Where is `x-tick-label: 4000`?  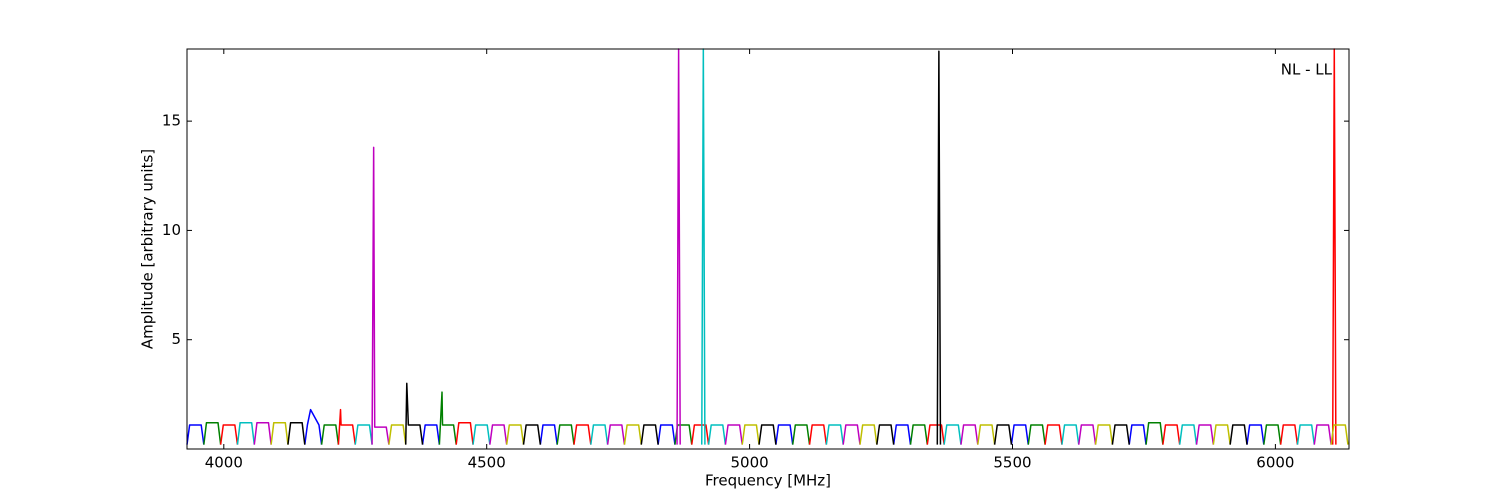 x-tick-label: 4000 is located at coordinates (224, 463).